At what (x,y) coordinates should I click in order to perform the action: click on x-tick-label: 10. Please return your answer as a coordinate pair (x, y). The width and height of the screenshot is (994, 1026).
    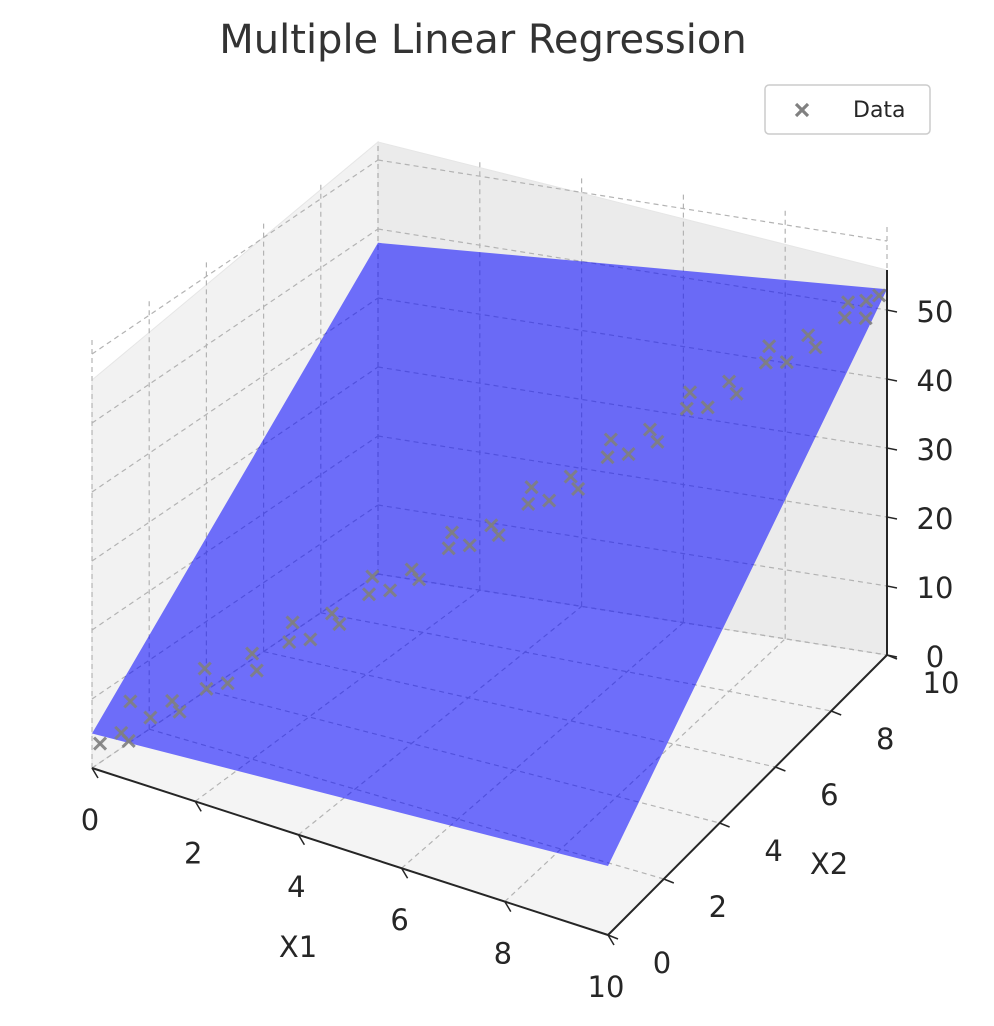
    Looking at the image, I should click on (606, 987).